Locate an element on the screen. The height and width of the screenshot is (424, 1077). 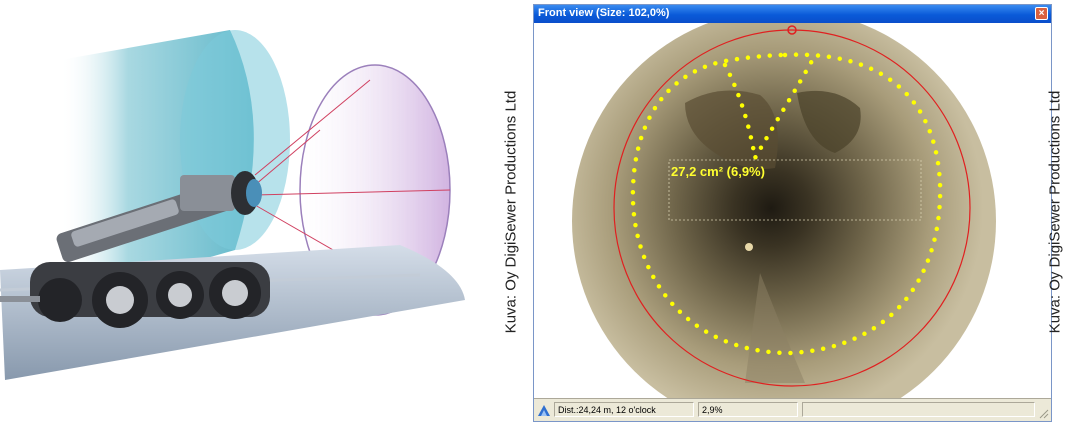
status-percent: 2,9% is located at coordinates (748, 409).